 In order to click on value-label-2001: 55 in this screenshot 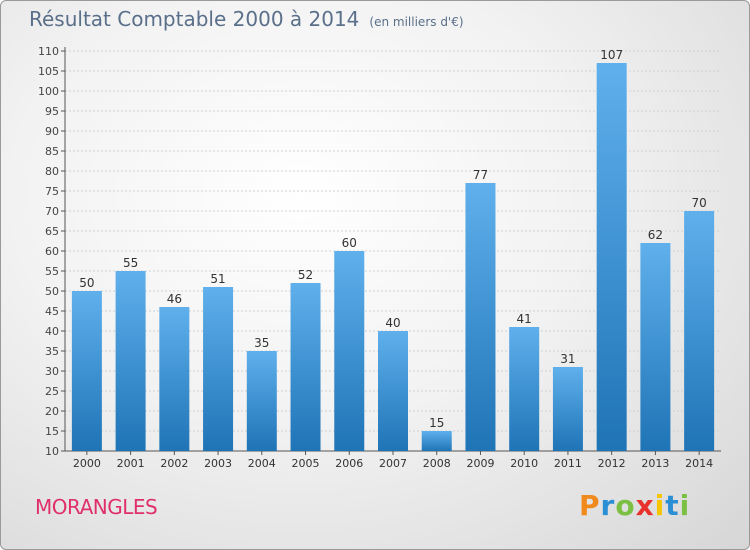, I will do `click(130, 263)`.